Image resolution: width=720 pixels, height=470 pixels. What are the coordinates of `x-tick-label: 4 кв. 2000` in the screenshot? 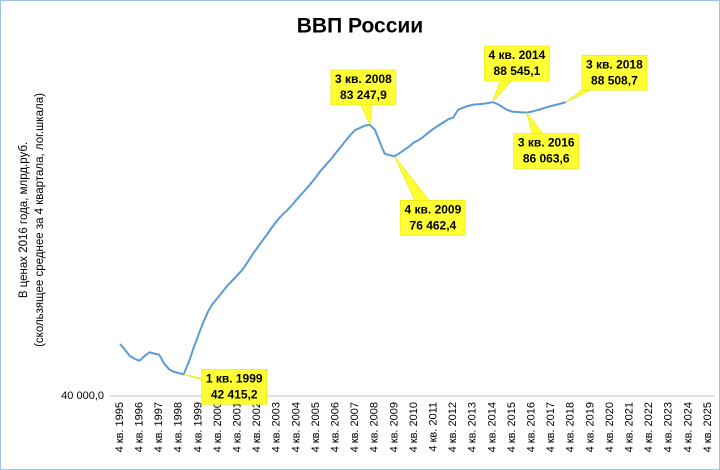 It's located at (218, 427).